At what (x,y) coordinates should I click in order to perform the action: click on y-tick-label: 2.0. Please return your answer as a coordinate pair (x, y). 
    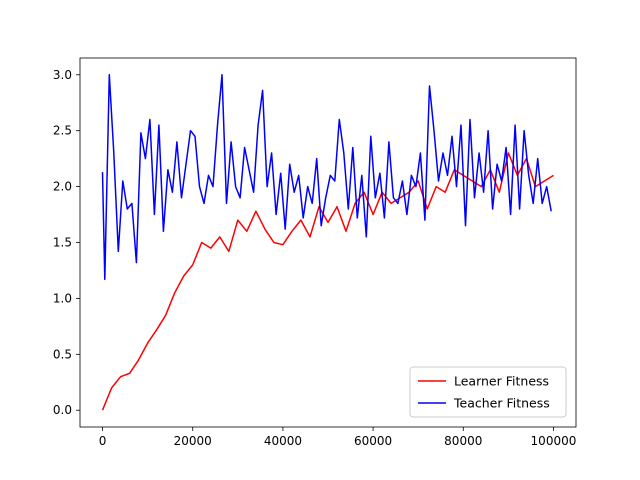
    Looking at the image, I should click on (62, 187).